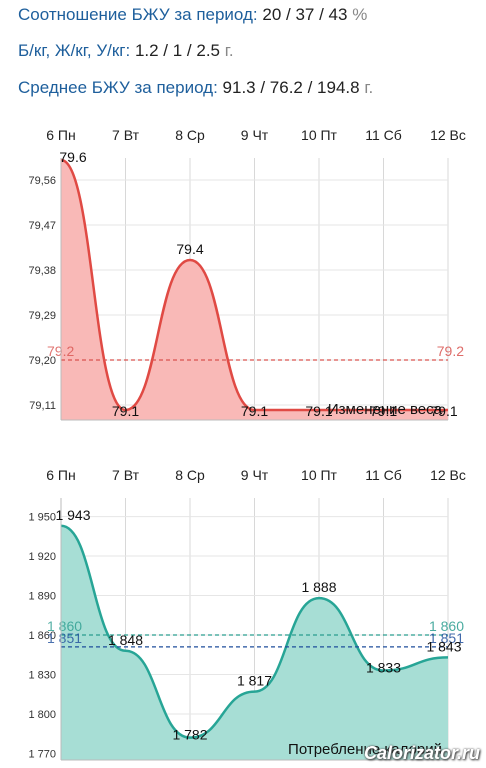 This screenshot has height=768, width=486. I want to click on stat-value: 91.3 / 76.2 / 194.8, so click(291, 87).